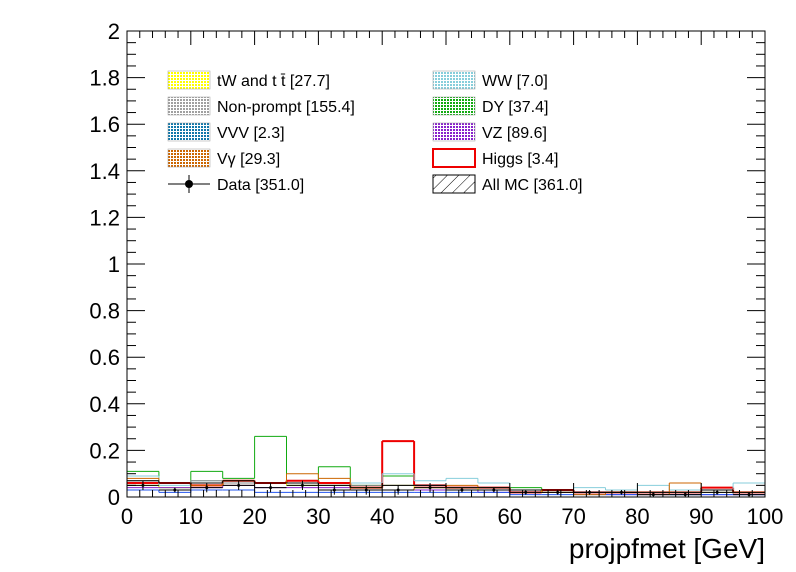 The width and height of the screenshot is (796, 572). What do you see at coordinates (514, 133) in the screenshot?
I see `legend-label: VZ [89.6]` at bounding box center [514, 133].